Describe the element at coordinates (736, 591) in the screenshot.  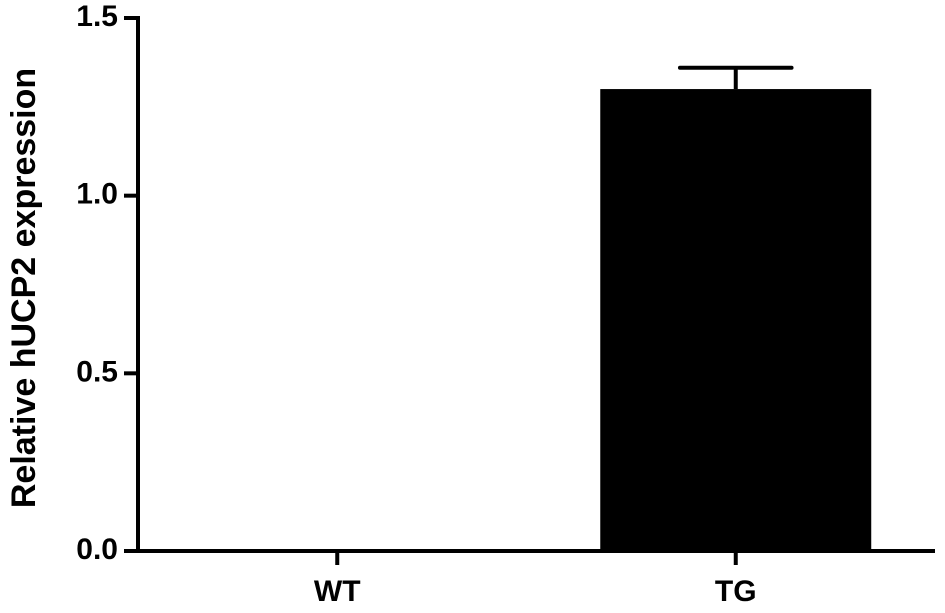
I see `x-tick-label: TG` at that location.